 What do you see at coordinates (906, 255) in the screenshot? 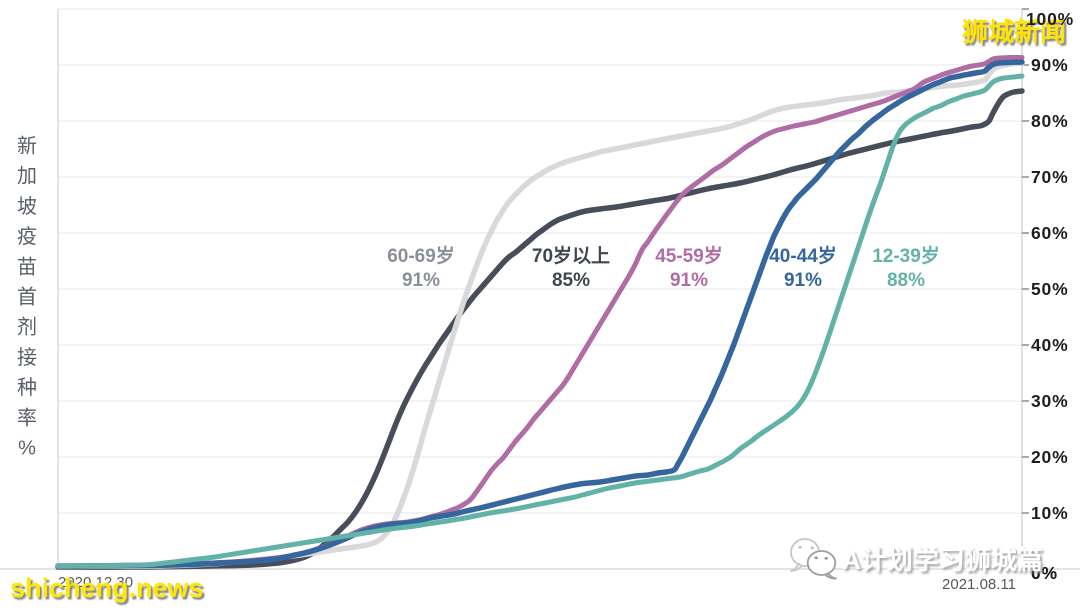
I see `svg-text: 12-39岁` at bounding box center [906, 255].